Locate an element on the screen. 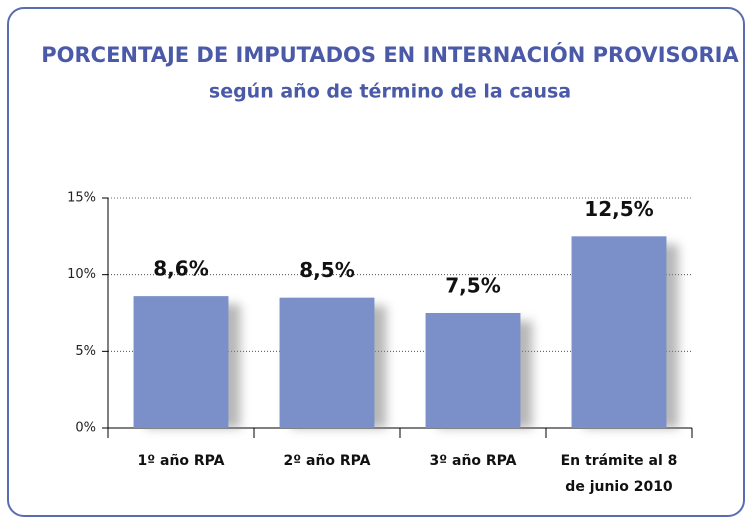  data-label: 8,5% is located at coordinates (326, 270).